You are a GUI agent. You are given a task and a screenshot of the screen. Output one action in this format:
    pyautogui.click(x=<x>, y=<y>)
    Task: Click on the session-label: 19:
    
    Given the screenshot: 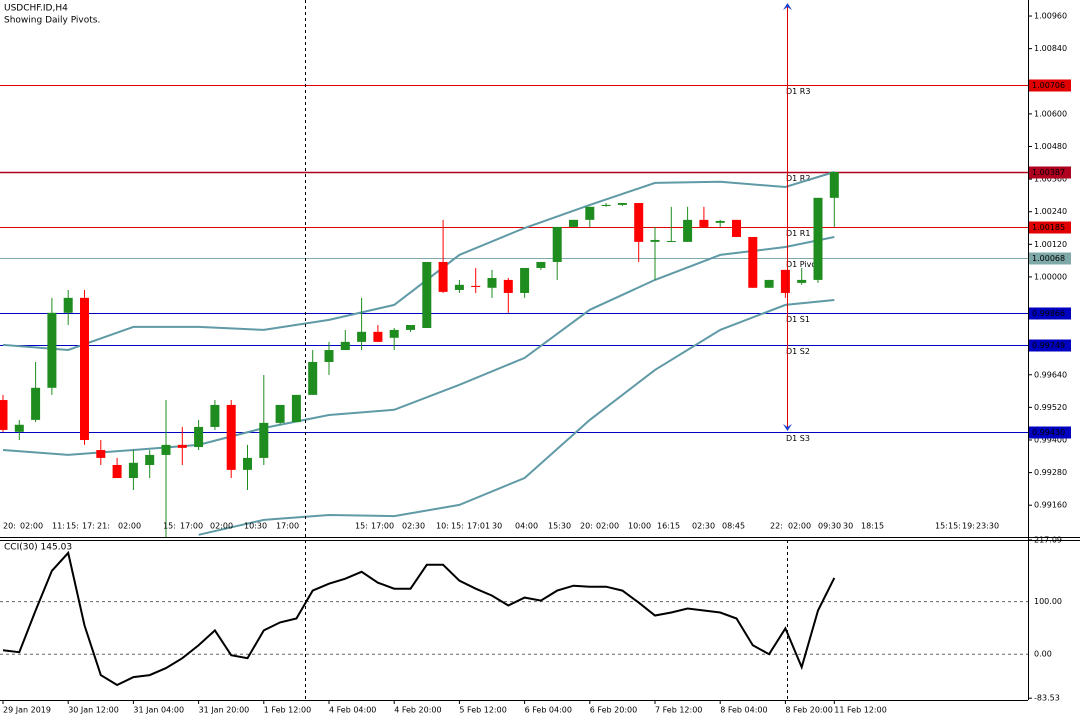 What is the action you would take?
    pyautogui.click(x=968, y=526)
    